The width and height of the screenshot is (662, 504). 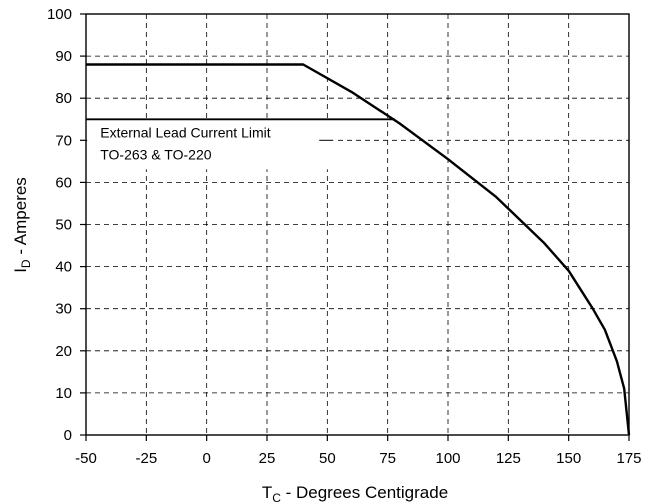 I want to click on y-tick-label: 80, so click(x=63, y=98).